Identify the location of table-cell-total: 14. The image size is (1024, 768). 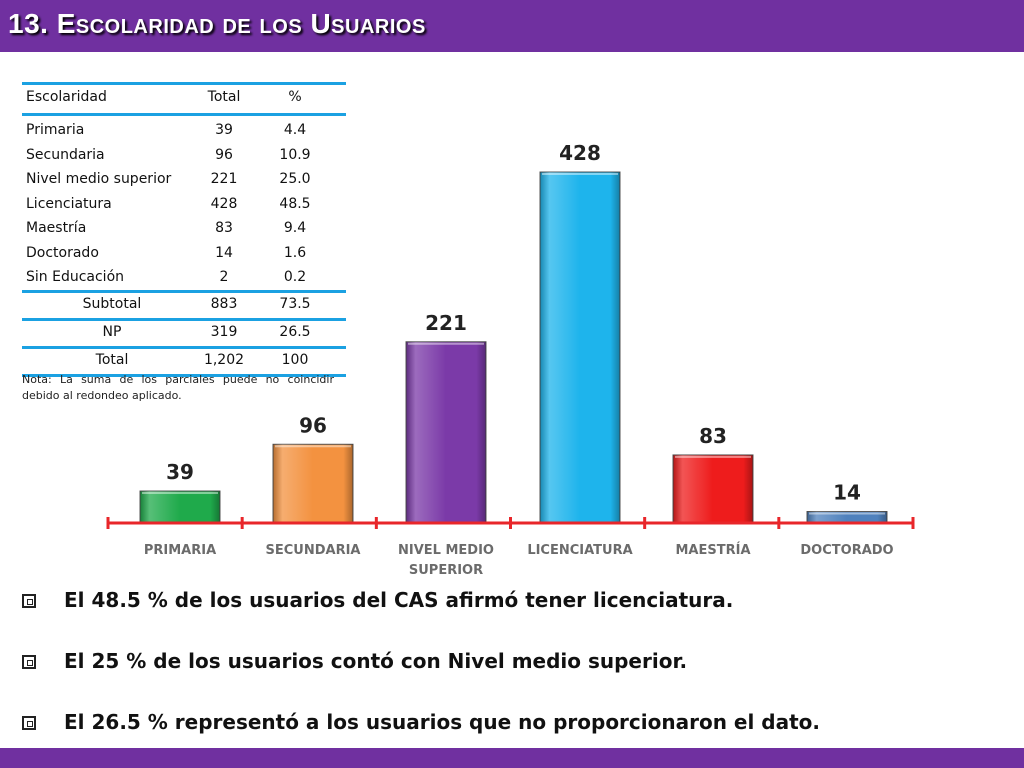
(224, 252).